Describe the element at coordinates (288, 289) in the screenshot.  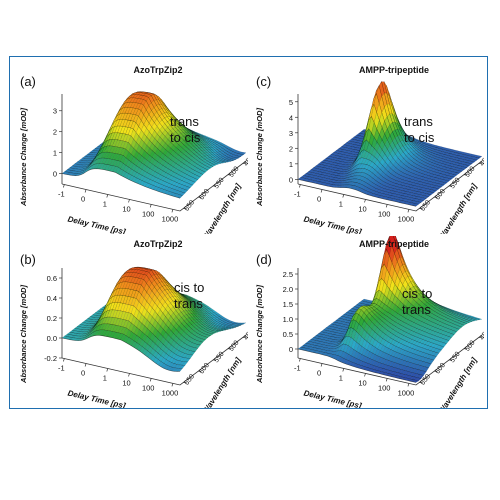
I see `z-tick-label: 2.0` at that location.